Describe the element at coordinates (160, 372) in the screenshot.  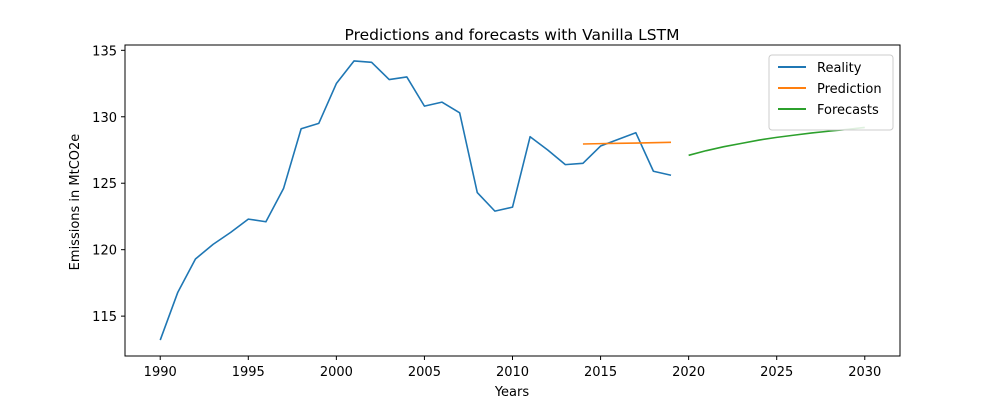
I see `x-tick-label: 1990` at that location.